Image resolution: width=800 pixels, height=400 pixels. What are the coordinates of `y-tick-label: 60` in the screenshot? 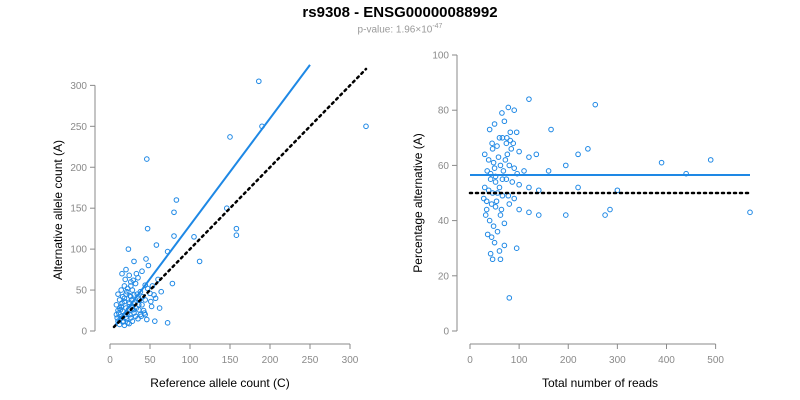 It's located at (444, 166).